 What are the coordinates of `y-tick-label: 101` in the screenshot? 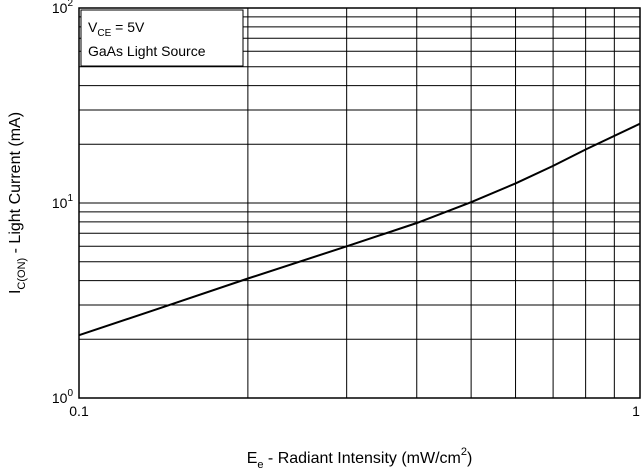 It's located at (63, 202).